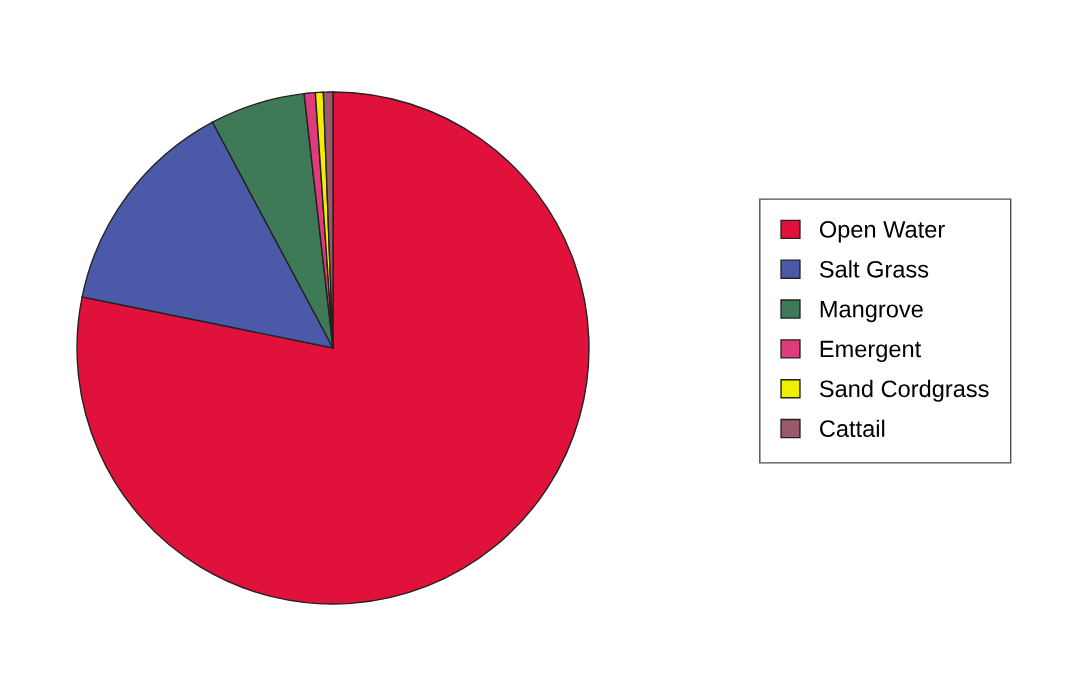 The height and width of the screenshot is (688, 1077). I want to click on legend-label: Salt Grass, so click(874, 269).